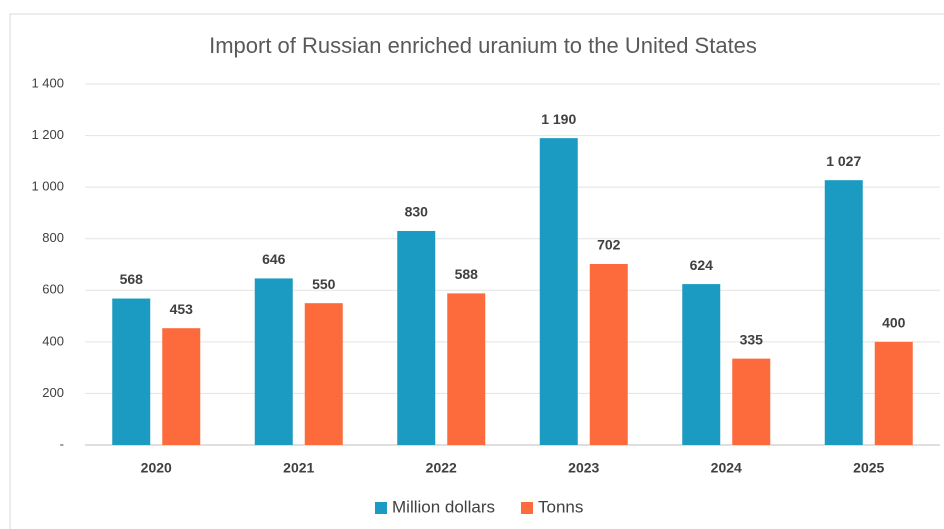  What do you see at coordinates (868, 468) in the screenshot?
I see `x-tick-label: 2025` at bounding box center [868, 468].